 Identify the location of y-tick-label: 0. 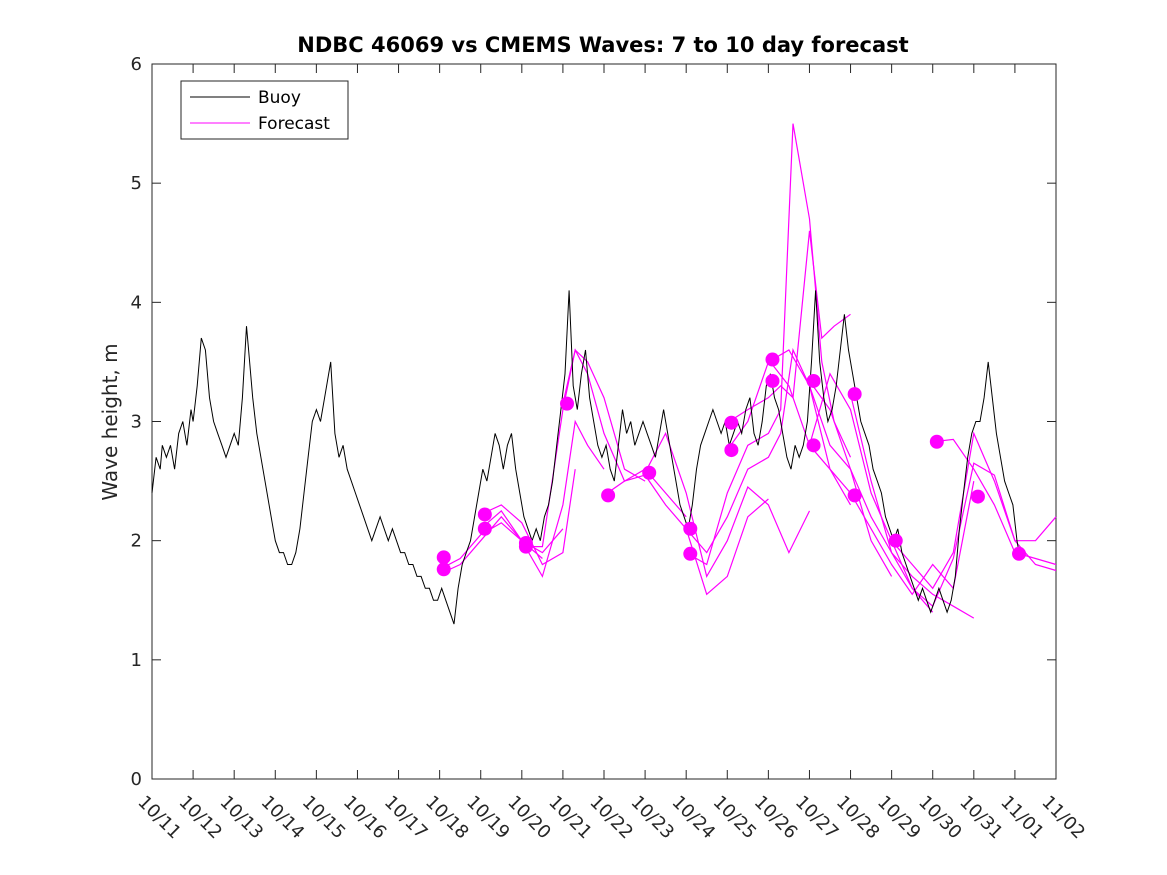
(136, 779).